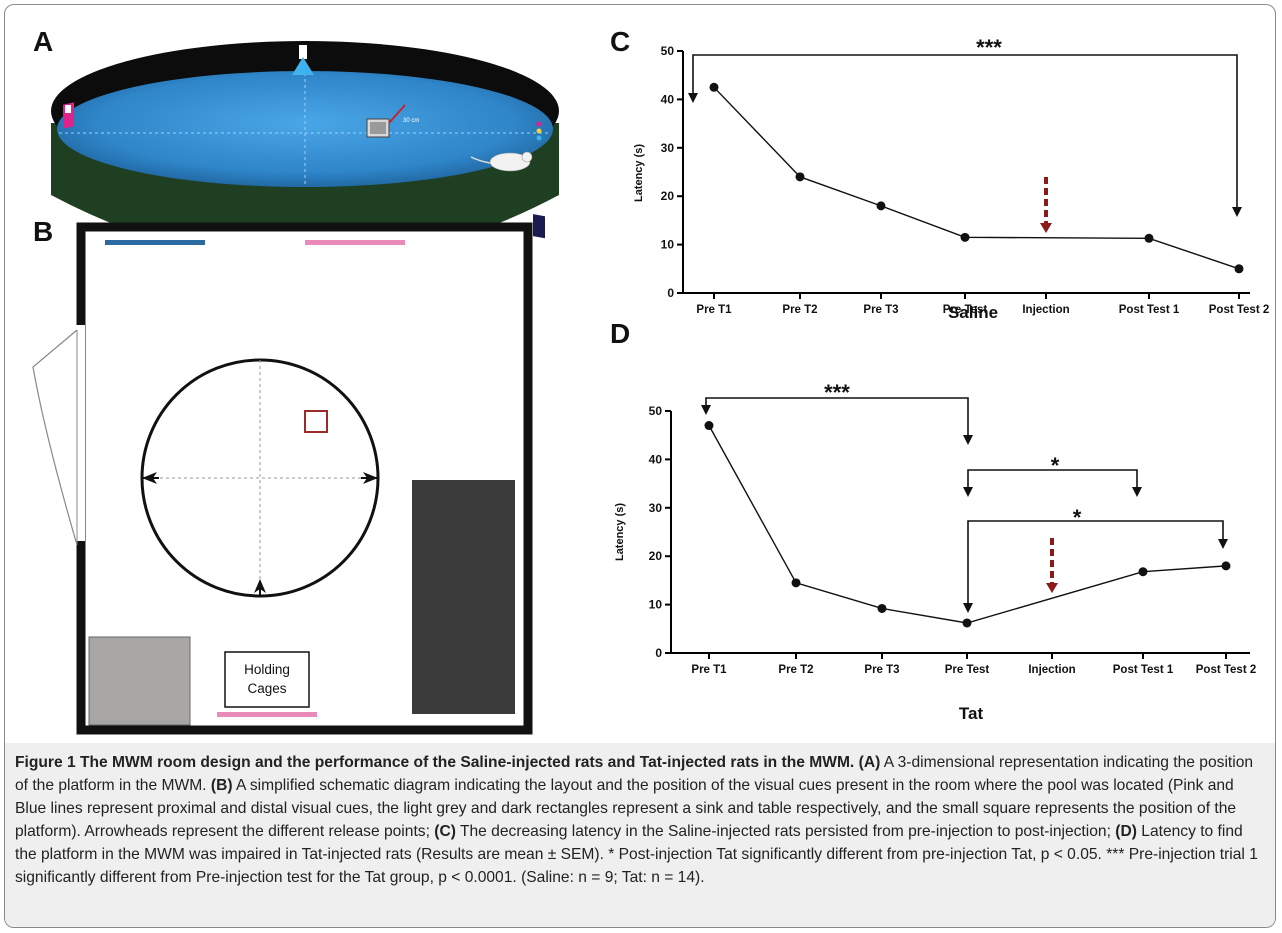 This screenshot has height=933, width=1282. What do you see at coordinates (267, 714) in the screenshot?
I see `pink-cue-bottom` at bounding box center [267, 714].